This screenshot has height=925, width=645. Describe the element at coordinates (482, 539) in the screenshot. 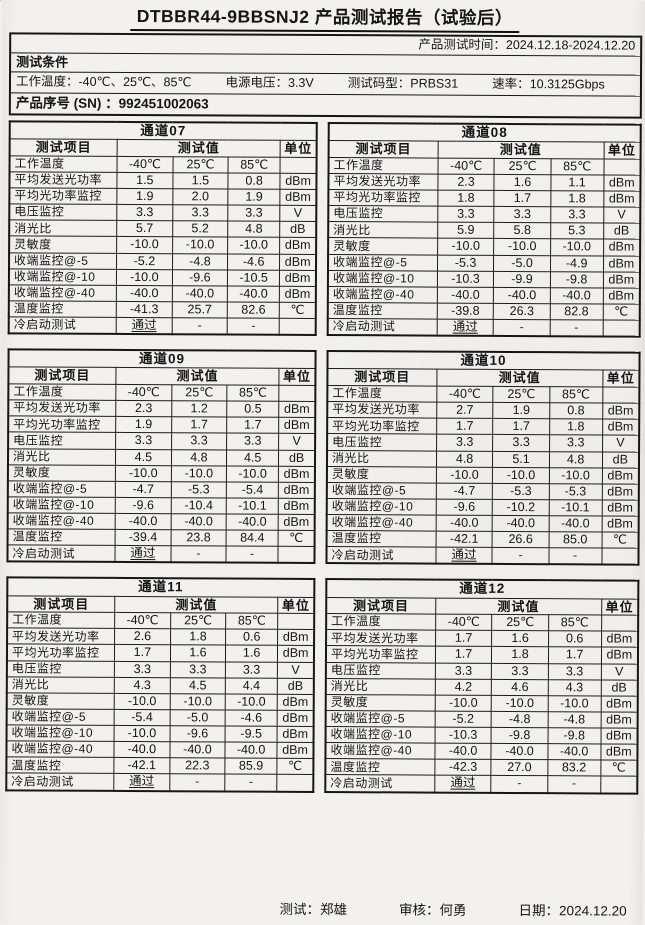

I see `table-row: 温度监控 -42.1 26.6 85.0 ℃` at that location.